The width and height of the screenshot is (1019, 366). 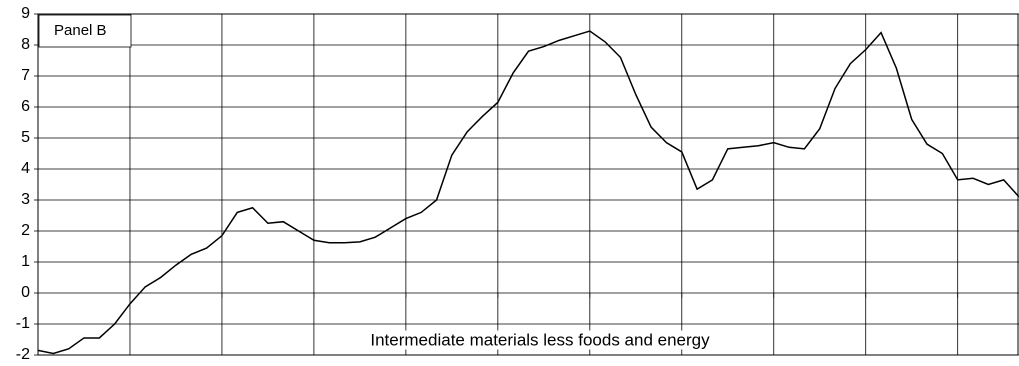 What do you see at coordinates (25, 75) in the screenshot?
I see `y-tick-label: 7` at bounding box center [25, 75].